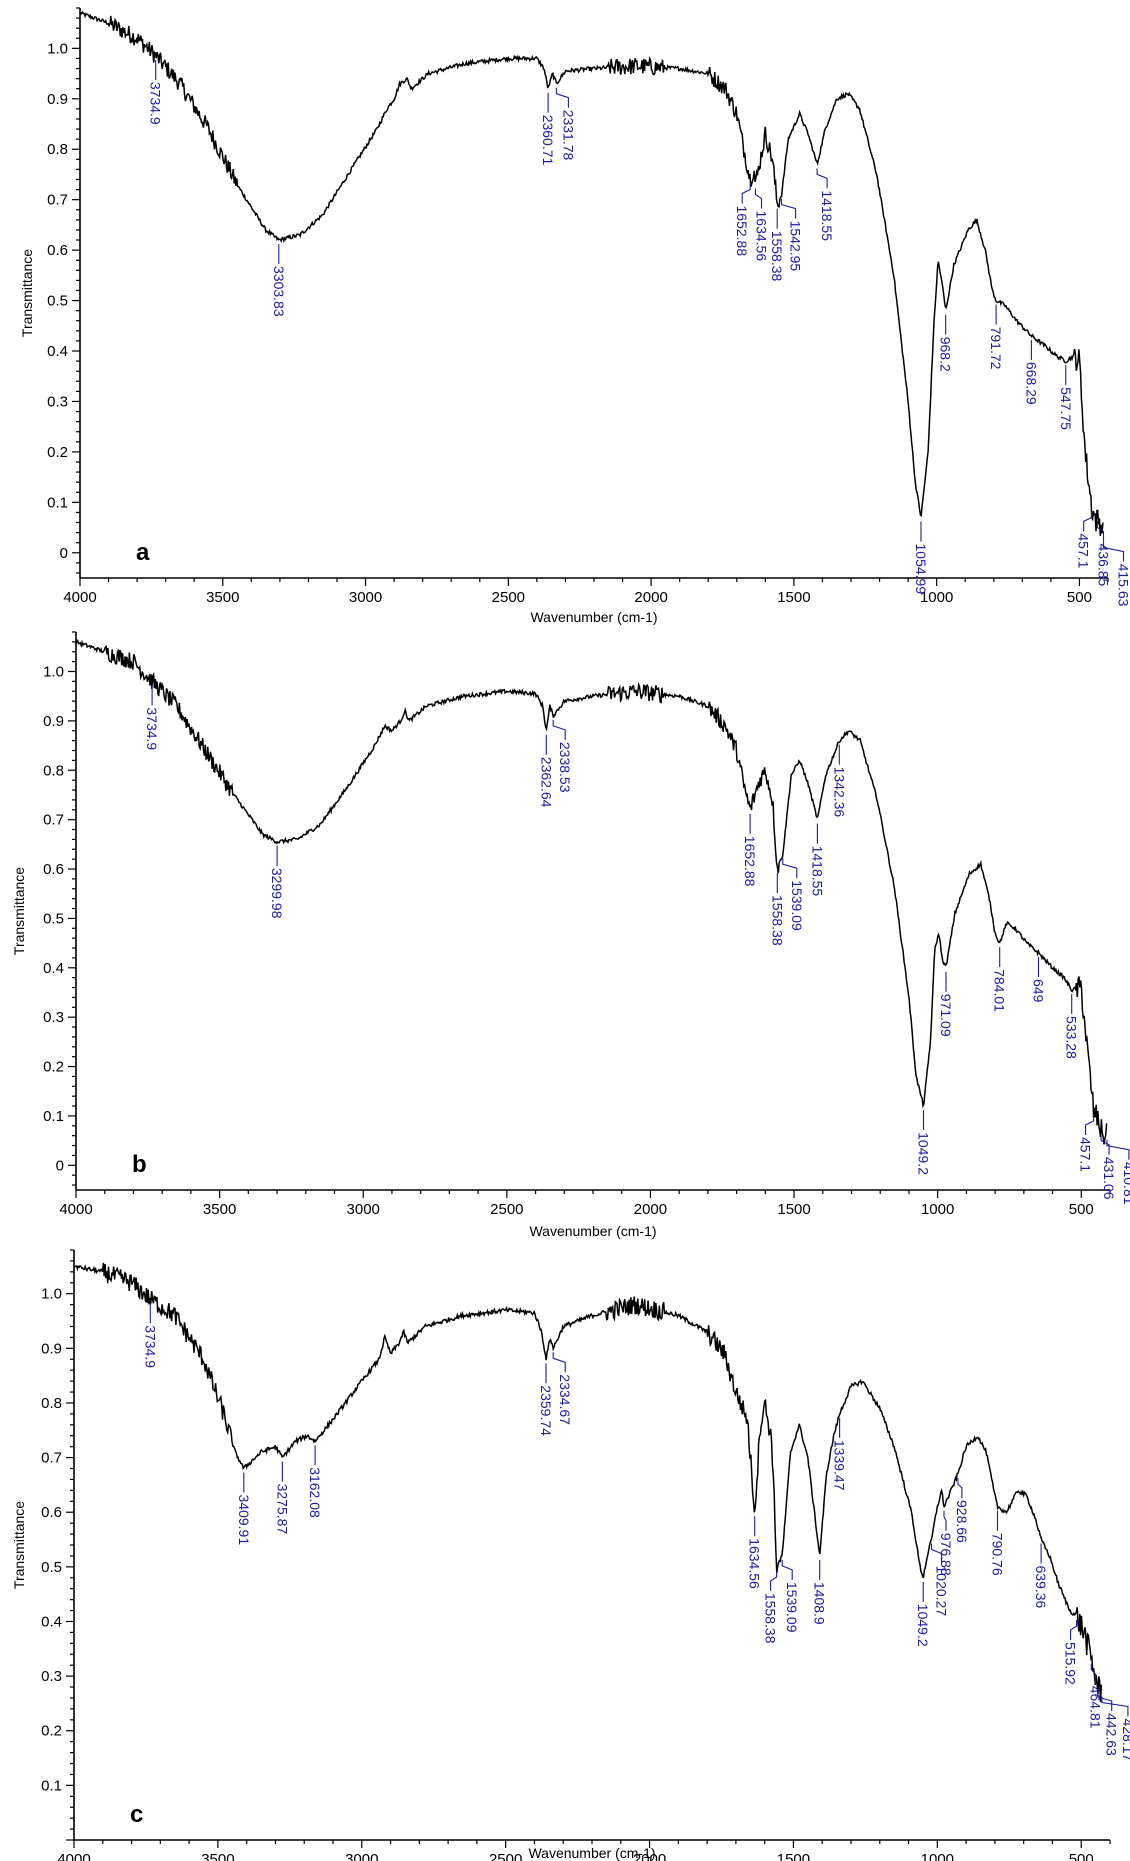 This screenshot has width=1130, height=1861. I want to click on peak-label: 1020.27, so click(942, 1591).